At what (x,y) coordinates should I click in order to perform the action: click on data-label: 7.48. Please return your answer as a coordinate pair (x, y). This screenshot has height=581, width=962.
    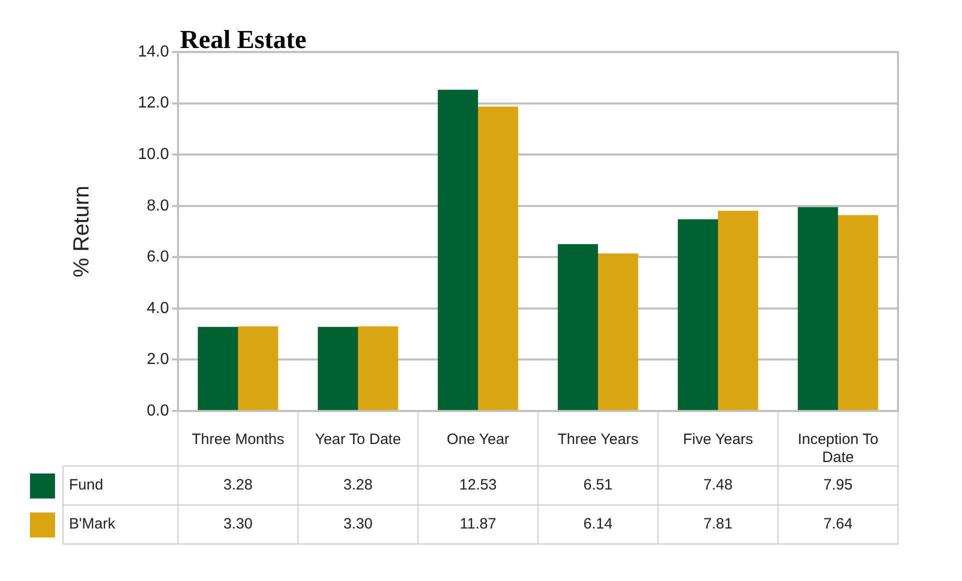
    Looking at the image, I should click on (718, 485).